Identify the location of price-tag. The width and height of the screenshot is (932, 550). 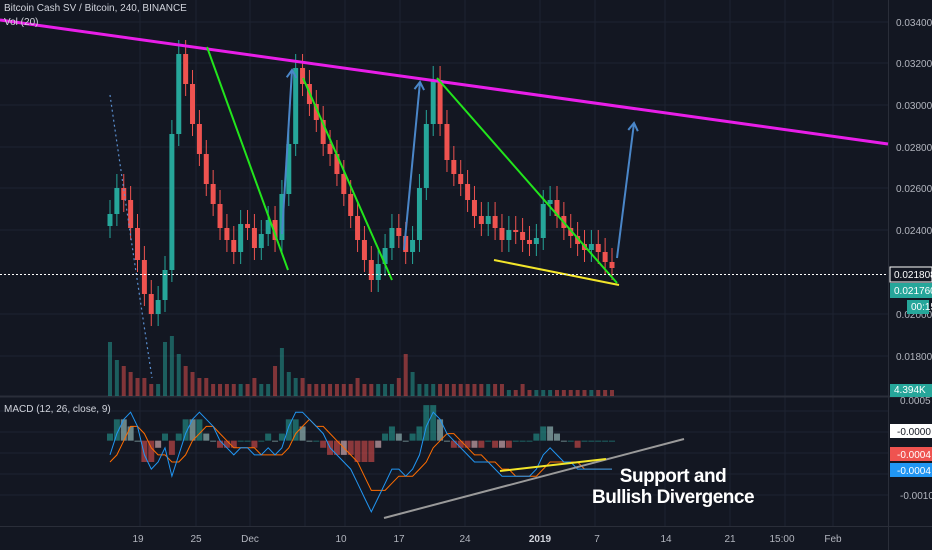
(911, 390).